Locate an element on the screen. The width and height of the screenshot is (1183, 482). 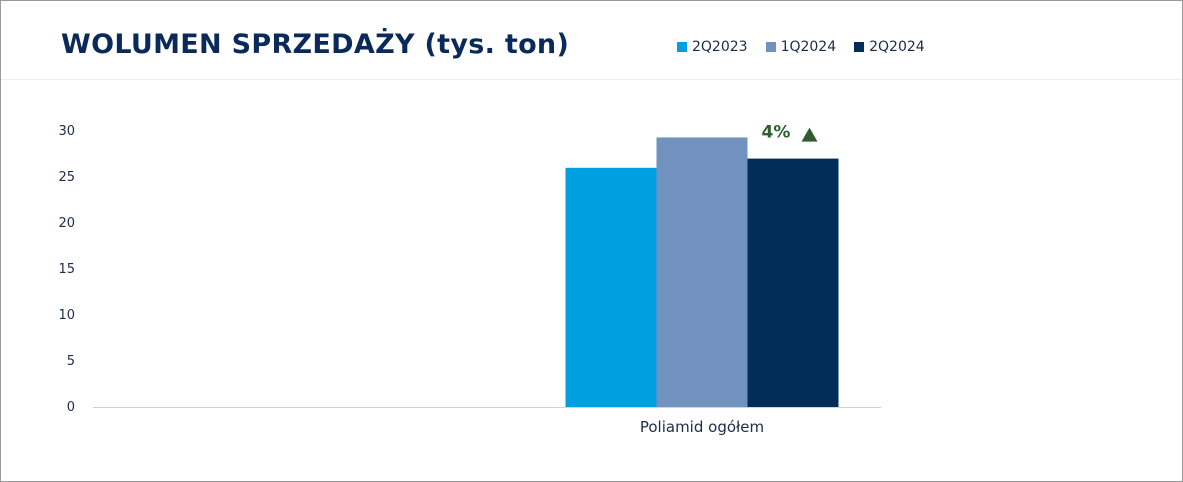
triangle-up-icon is located at coordinates (809, 134).